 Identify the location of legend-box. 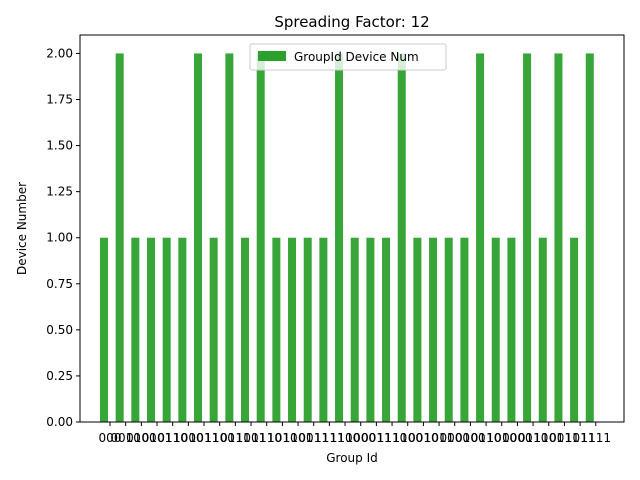
(348, 57).